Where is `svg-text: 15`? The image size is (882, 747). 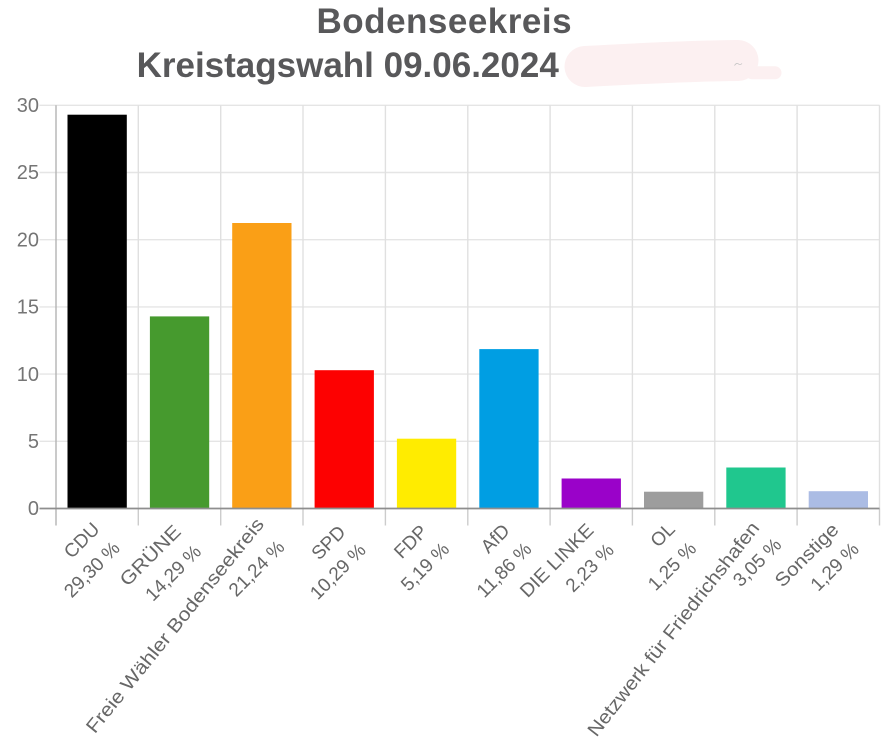 svg-text: 15 is located at coordinates (28, 308).